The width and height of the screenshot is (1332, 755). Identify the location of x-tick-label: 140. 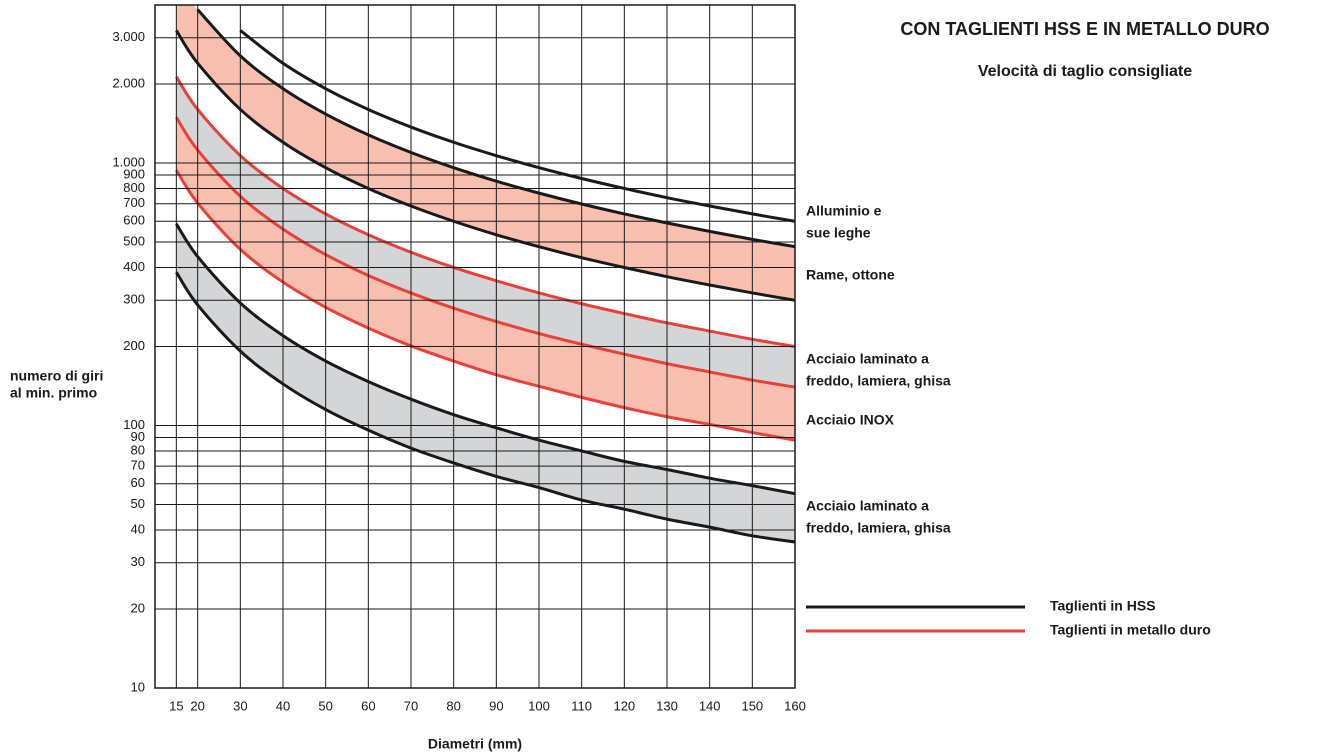
(710, 705).